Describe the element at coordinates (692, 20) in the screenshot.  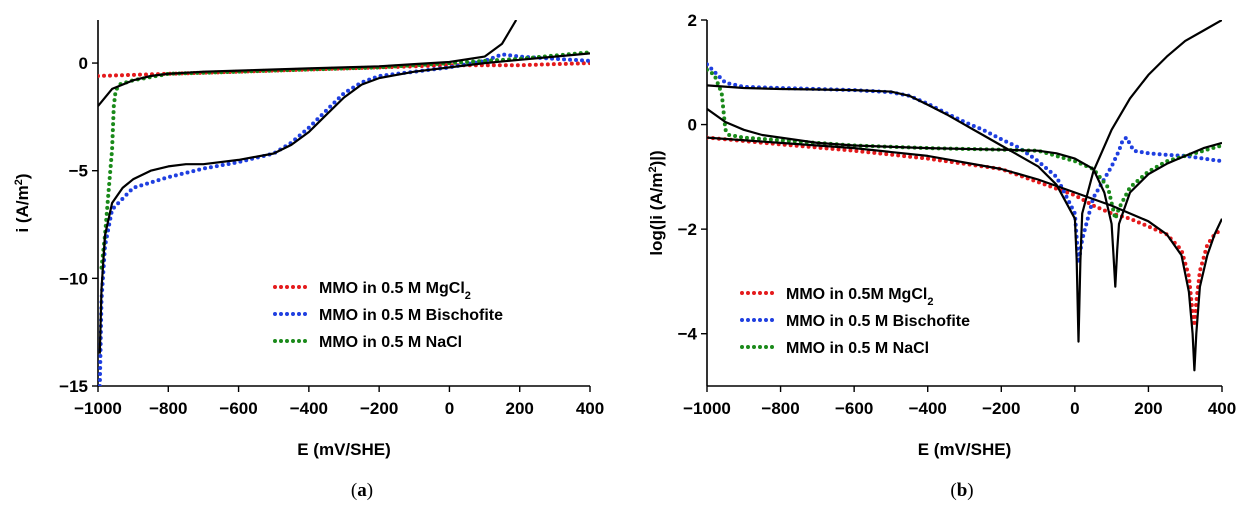
I see `y-tick-label: 2` at that location.